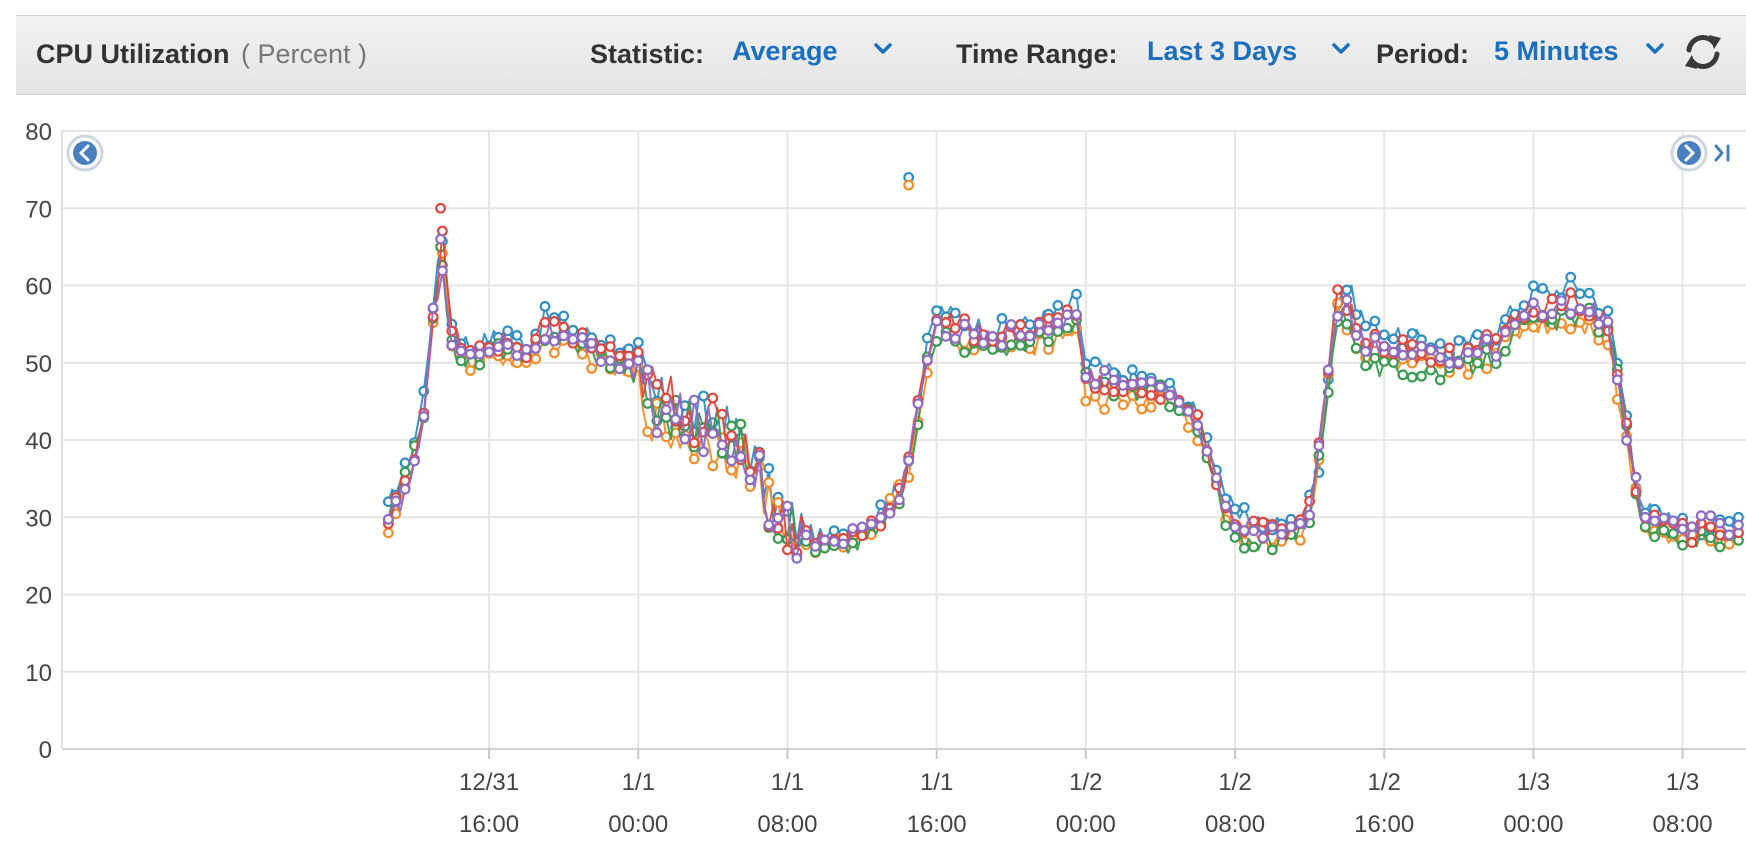  I want to click on metric-unit: ( Percent ), so click(304, 54).